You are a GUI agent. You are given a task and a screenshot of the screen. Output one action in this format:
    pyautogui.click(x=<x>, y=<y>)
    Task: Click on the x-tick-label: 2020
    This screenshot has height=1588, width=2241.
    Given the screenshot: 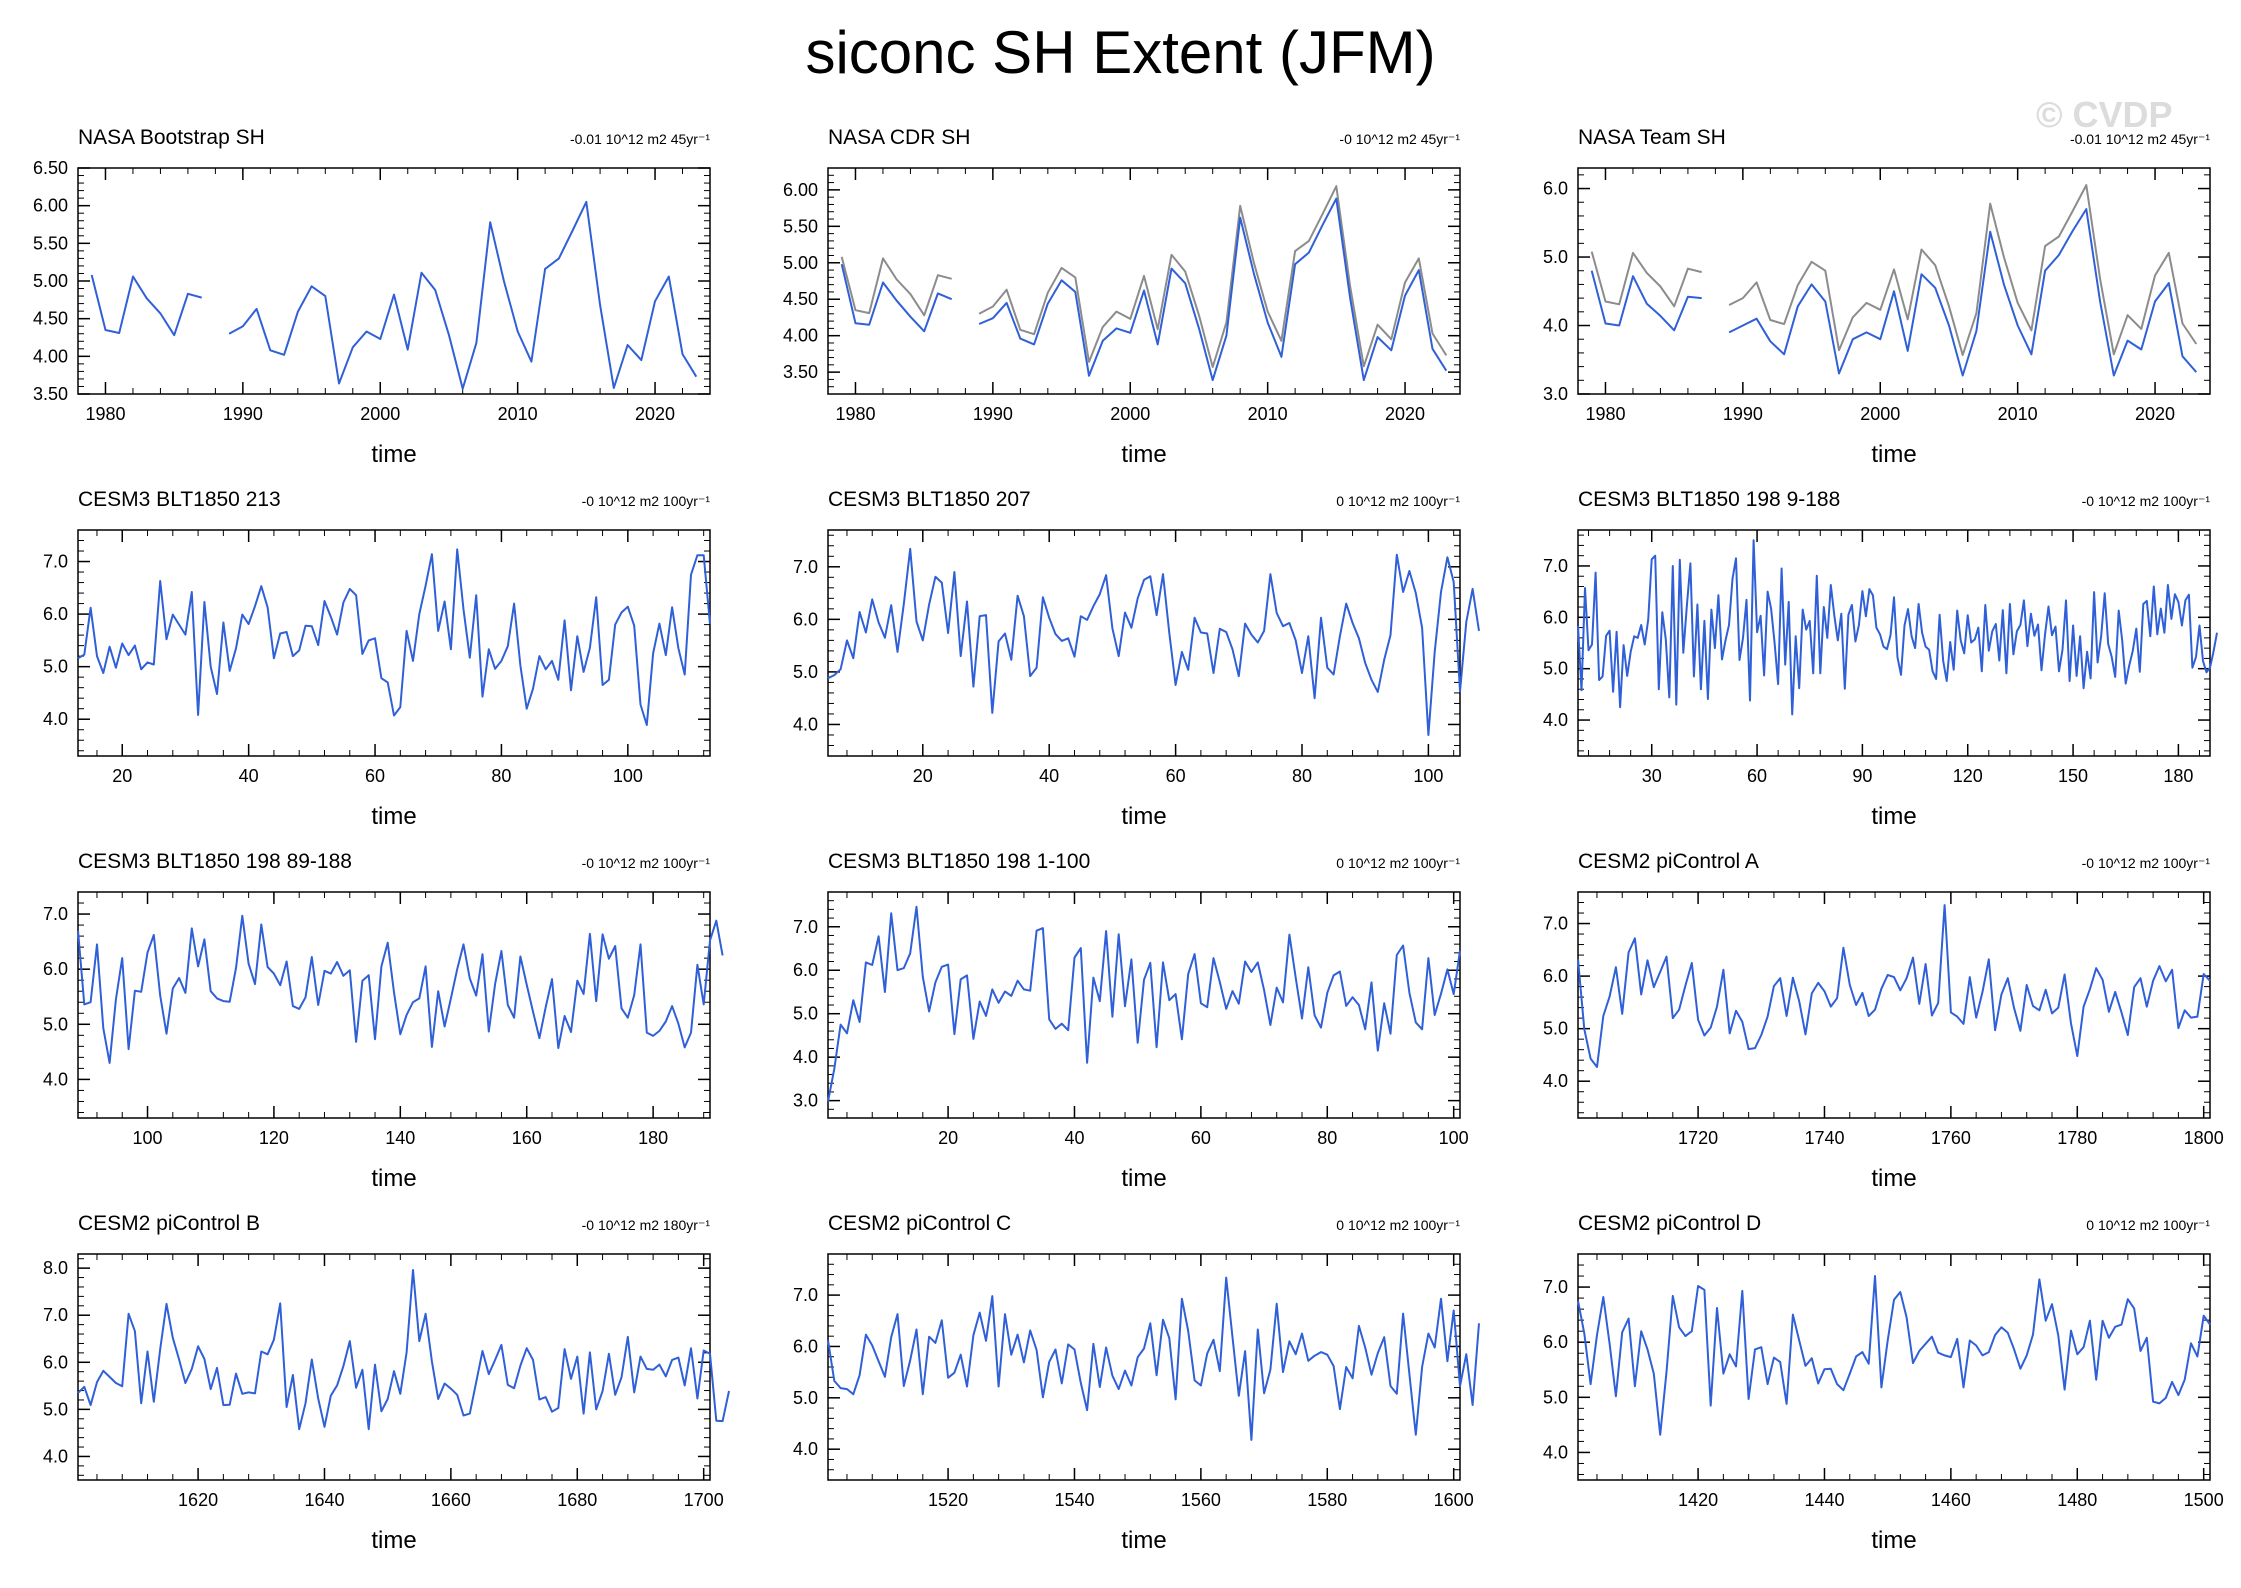 What is the action you would take?
    pyautogui.click(x=655, y=414)
    